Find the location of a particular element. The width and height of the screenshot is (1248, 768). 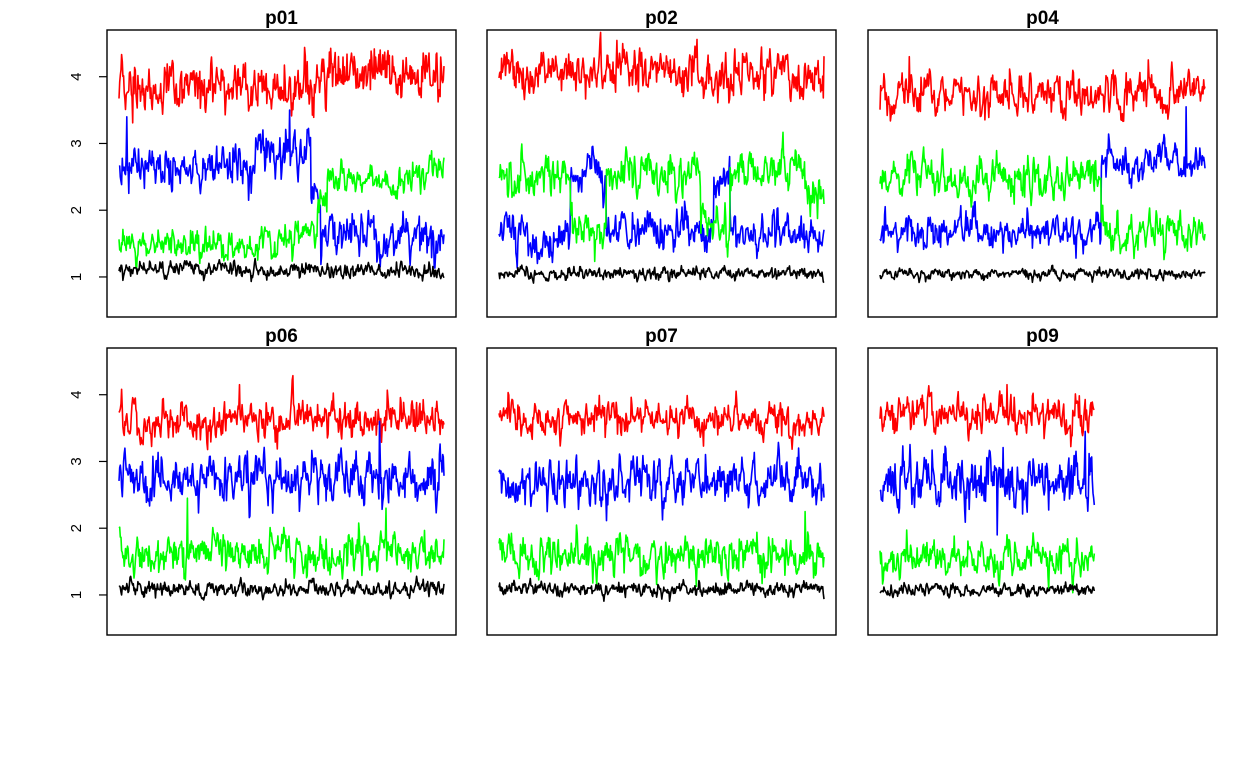

panel-title: p01 is located at coordinates (281, 18).